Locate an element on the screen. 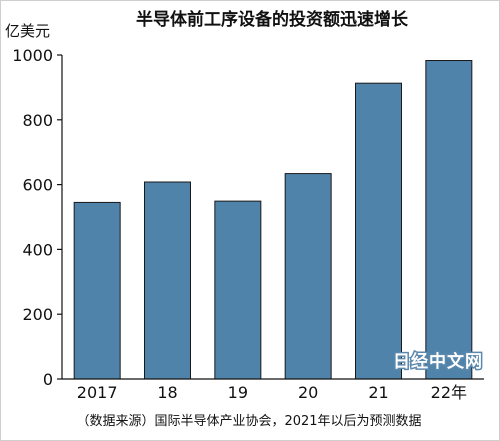  source-note: （数据来源）国际半导体产业协会，2021年以后为预测数据 is located at coordinates (248, 421).